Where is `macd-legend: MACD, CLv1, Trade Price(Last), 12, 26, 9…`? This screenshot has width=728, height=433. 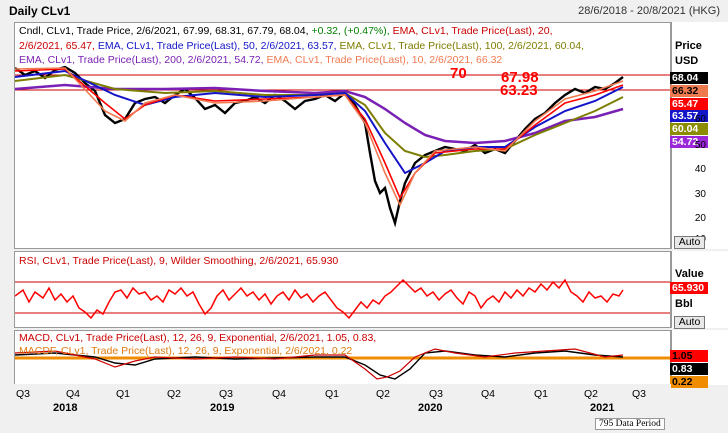
macd-legend: MACD, CLv1, Trade Price(Last), 12, 26, 9… is located at coordinates (198, 338).